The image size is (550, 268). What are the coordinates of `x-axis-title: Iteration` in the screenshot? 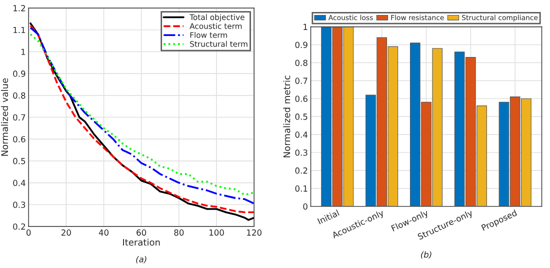 It's located at (141, 242).